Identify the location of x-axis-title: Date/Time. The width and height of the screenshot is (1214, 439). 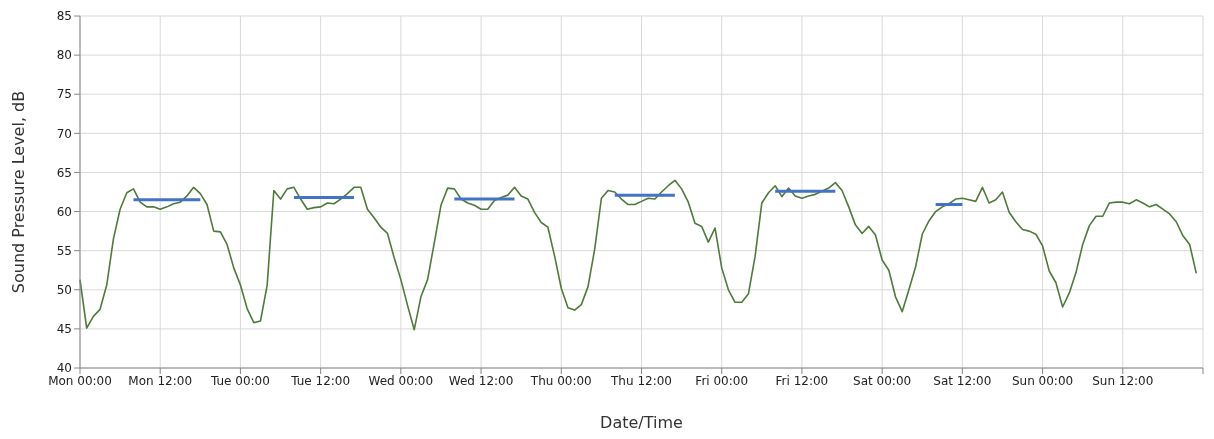
(641, 422).